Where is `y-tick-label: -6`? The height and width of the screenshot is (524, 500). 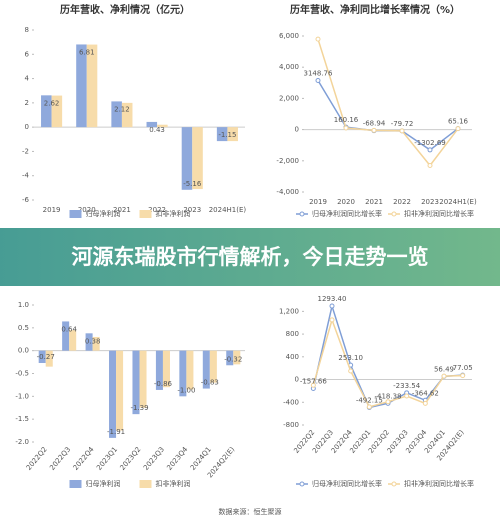 y-tick-label: -6 is located at coordinates (26, 200).